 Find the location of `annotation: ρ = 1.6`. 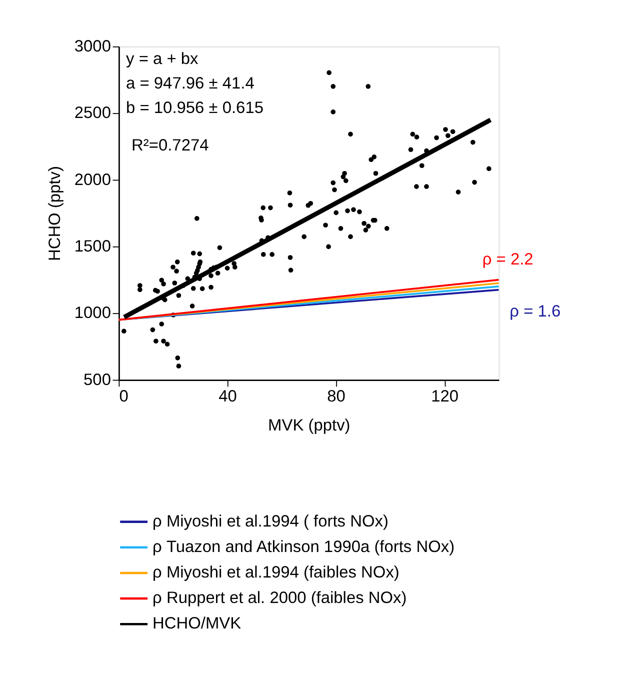

annotation: ρ = 1.6 is located at coordinates (535, 311).